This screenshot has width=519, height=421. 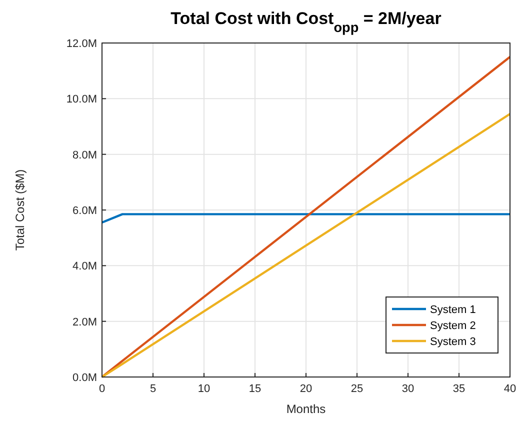 What do you see at coordinates (84, 266) in the screenshot?
I see `y-tick-label: 4.0M` at bounding box center [84, 266].